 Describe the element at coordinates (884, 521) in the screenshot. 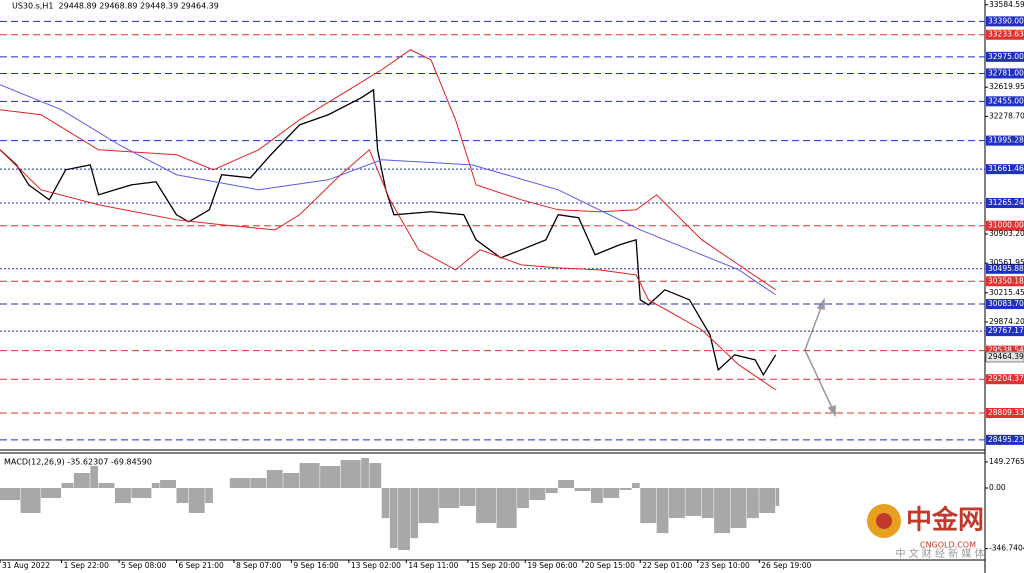

I see `logo-icon` at that location.